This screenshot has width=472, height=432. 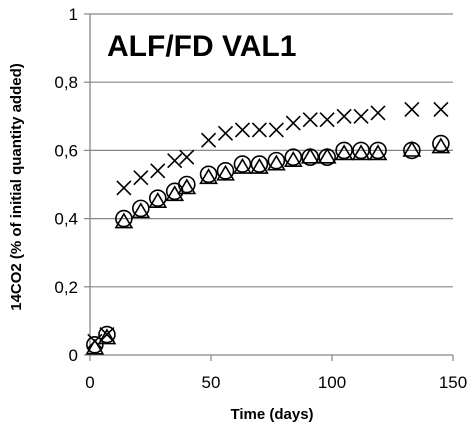 I want to click on y-tick-label: 0,8, so click(x=66, y=82).